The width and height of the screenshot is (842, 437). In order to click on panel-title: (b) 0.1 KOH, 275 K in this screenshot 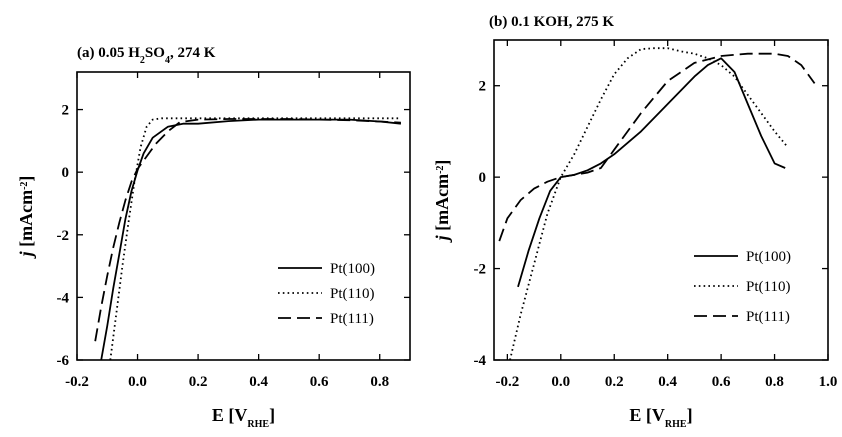, I will do `click(551, 22)`.